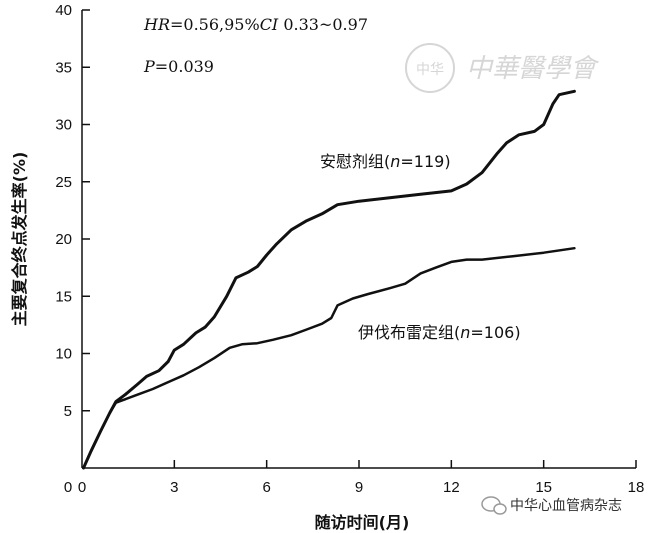 This screenshot has width=656, height=533. Describe the element at coordinates (63, 10) in the screenshot. I see `y-tick-label: 40` at that location.